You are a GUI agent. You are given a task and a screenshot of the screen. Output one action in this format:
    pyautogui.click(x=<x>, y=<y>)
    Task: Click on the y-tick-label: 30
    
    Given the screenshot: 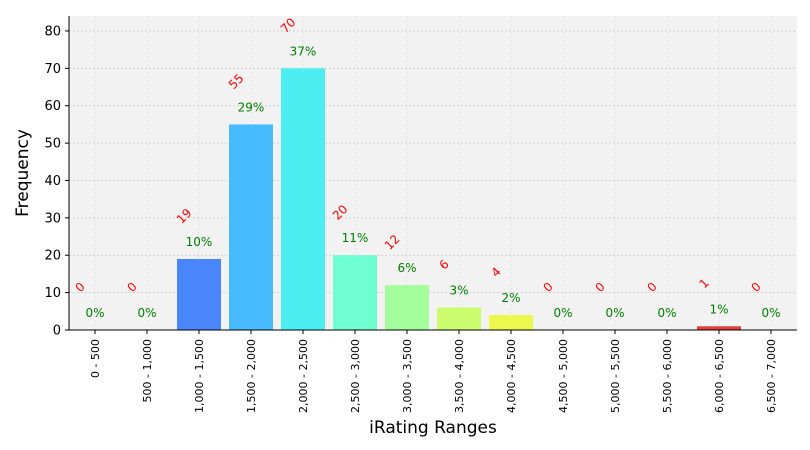 What is the action you would take?
    pyautogui.click(x=52, y=218)
    